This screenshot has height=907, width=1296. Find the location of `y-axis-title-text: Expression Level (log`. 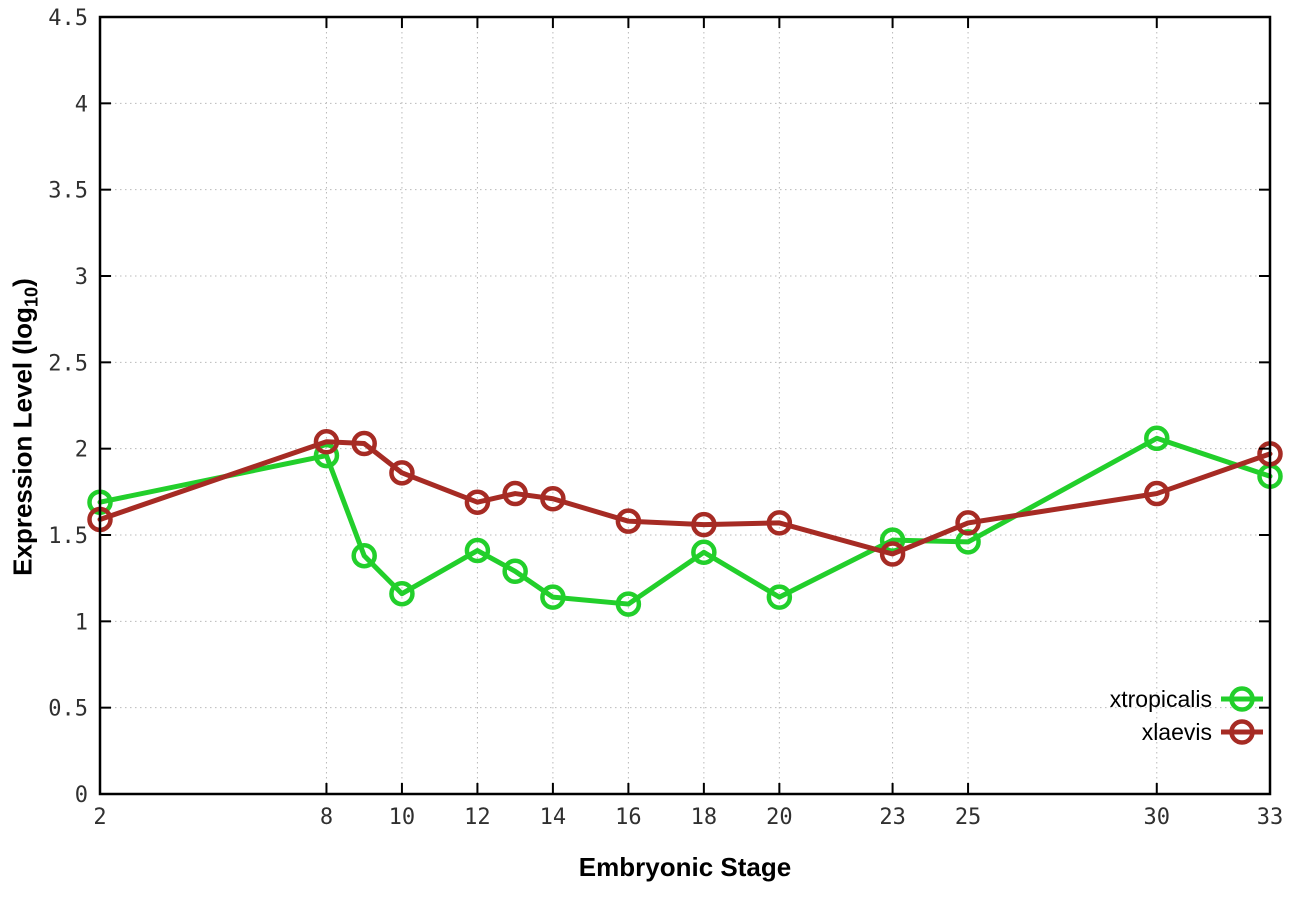

y-axis-title-text: Expression Level (log is located at coordinates (22, 441).